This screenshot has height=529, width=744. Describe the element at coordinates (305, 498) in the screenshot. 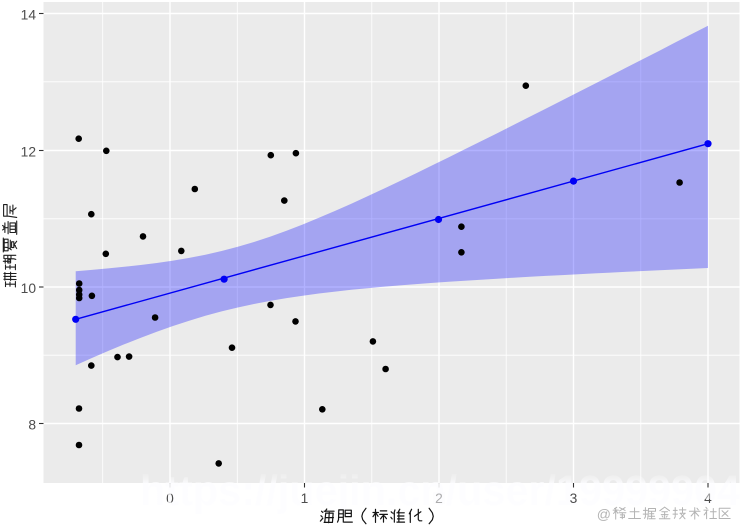

I see `svg-text: 1` at that location.